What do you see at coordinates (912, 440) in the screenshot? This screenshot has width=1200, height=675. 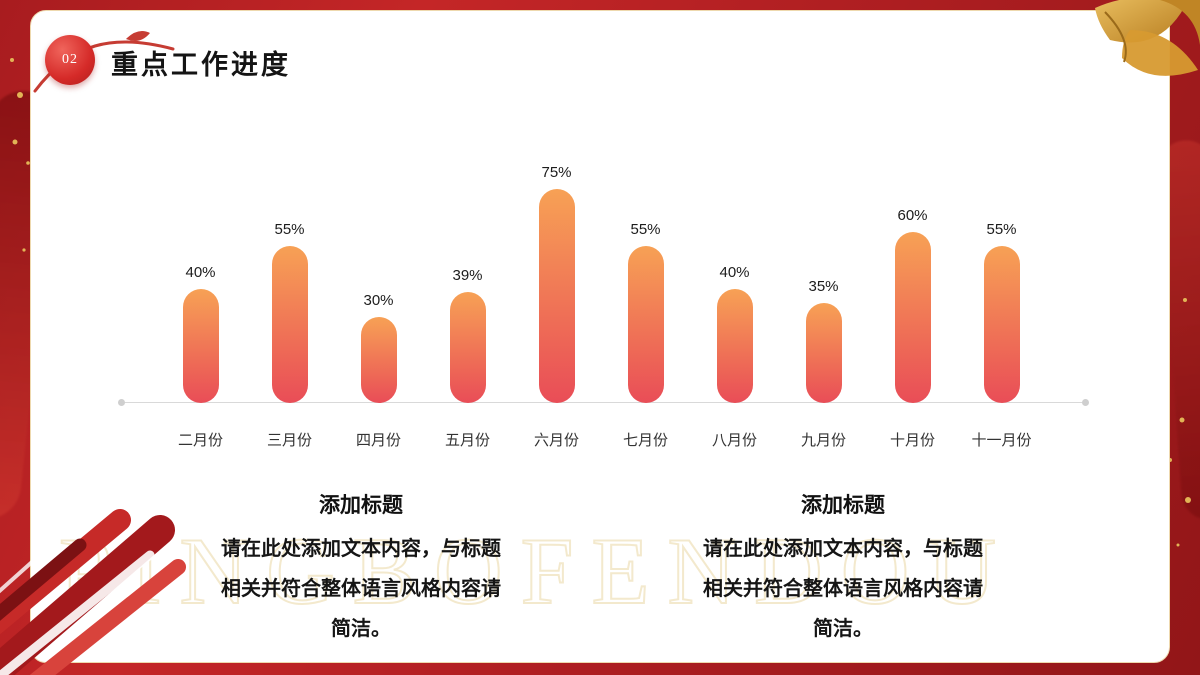 I see `bar-category-label: 十月份` at bounding box center [912, 440].